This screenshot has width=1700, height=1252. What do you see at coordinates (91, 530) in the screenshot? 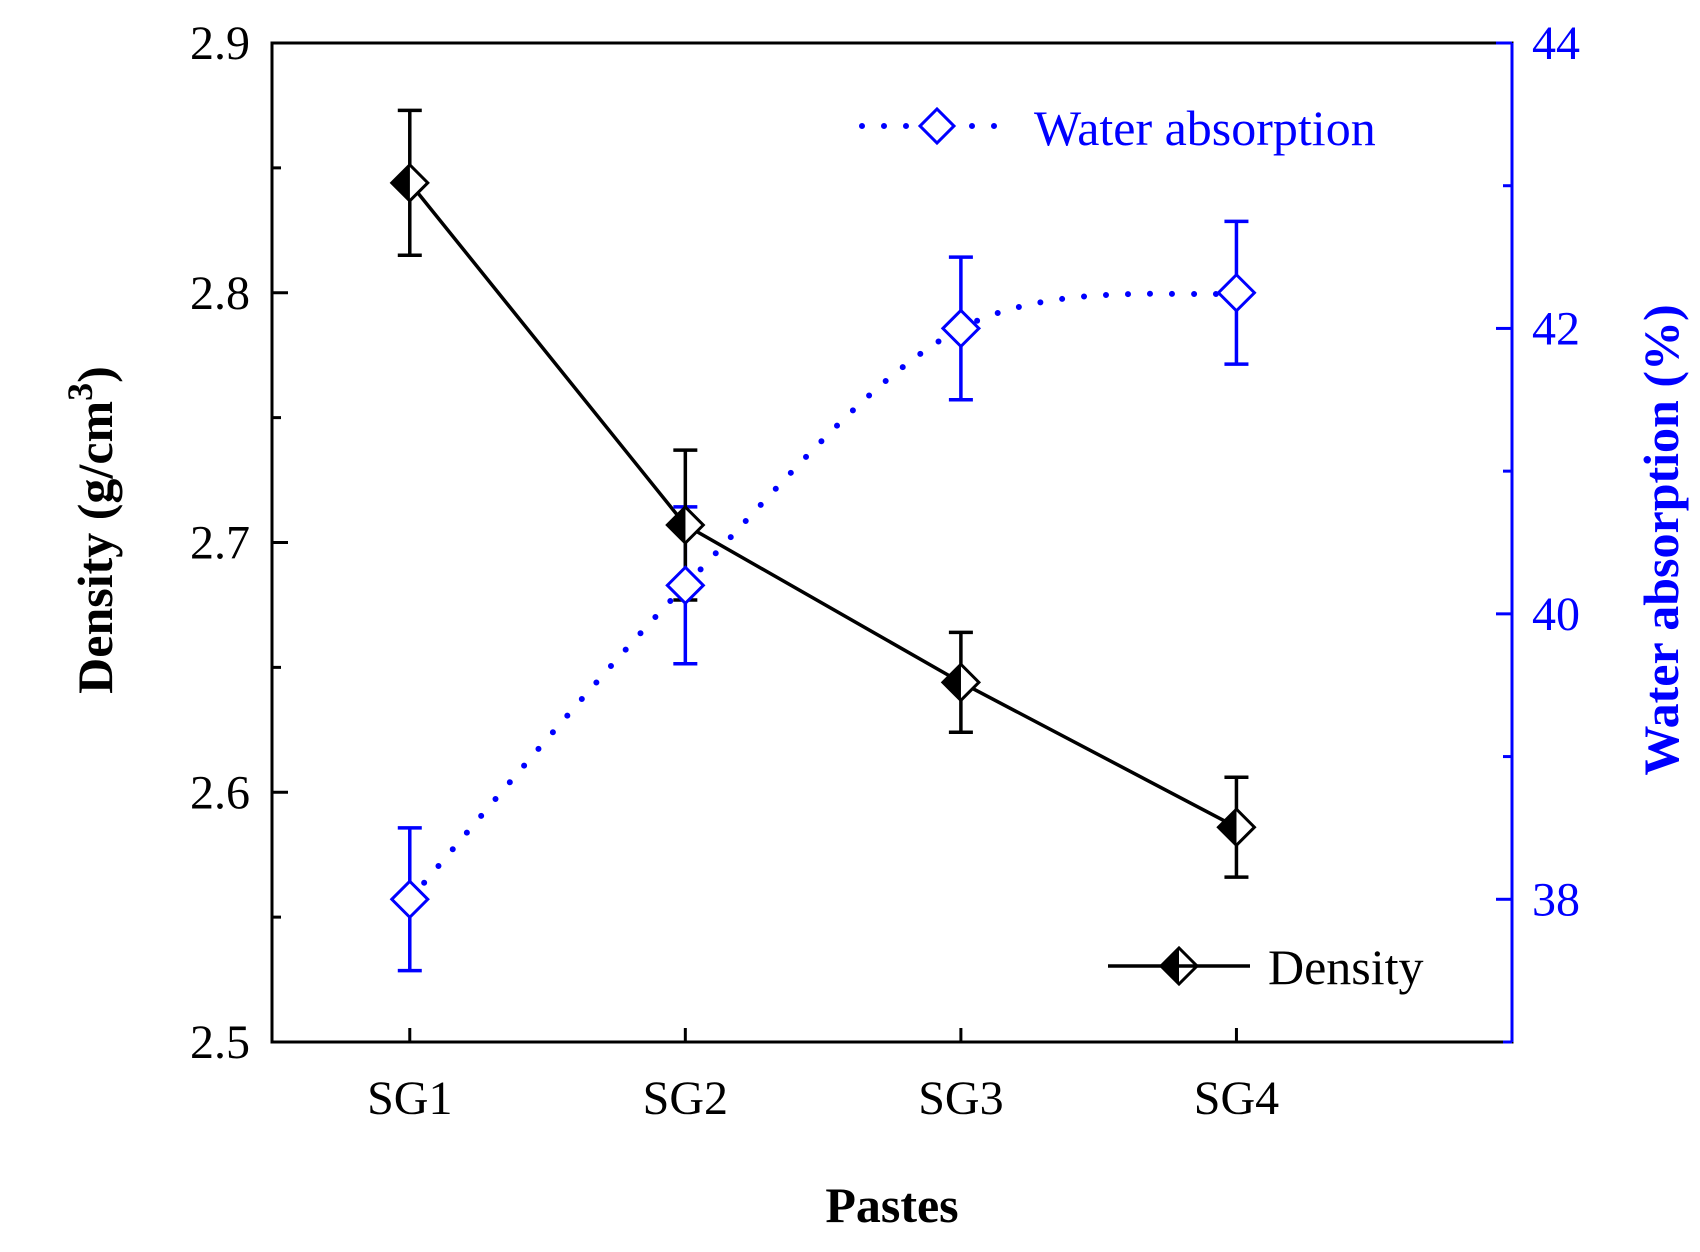
I see `left-y-axis-title: Density (g/cm3)` at bounding box center [91, 530].